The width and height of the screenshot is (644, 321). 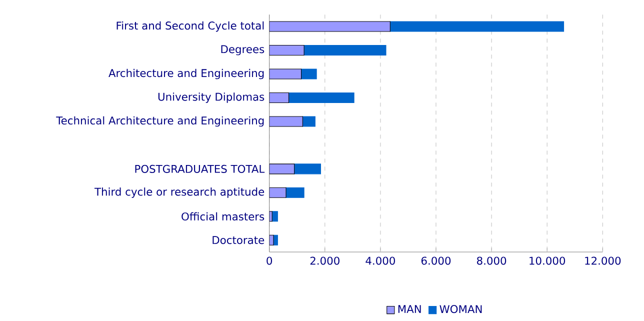 What do you see at coordinates (380, 260) in the screenshot?
I see `x-tick-label: 4.000` at bounding box center [380, 260].